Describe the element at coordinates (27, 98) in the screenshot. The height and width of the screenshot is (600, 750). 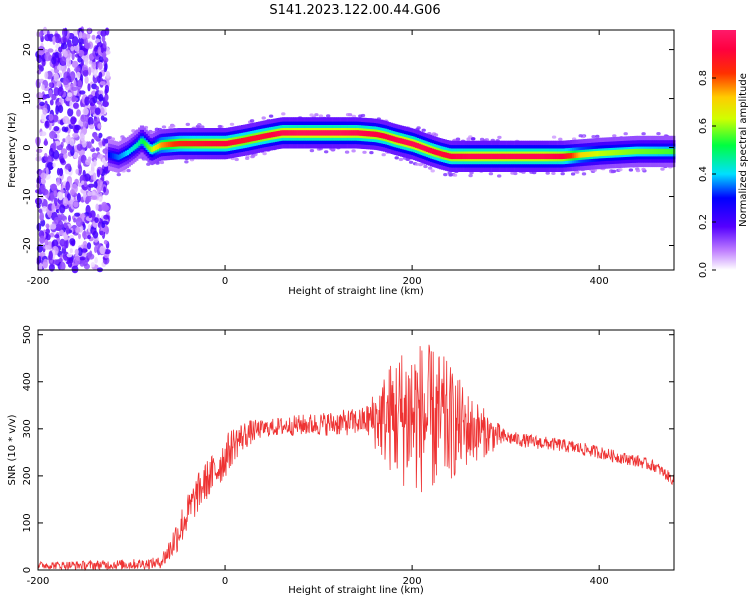
I see `spectrogram-y-tick-label: 10` at that location.